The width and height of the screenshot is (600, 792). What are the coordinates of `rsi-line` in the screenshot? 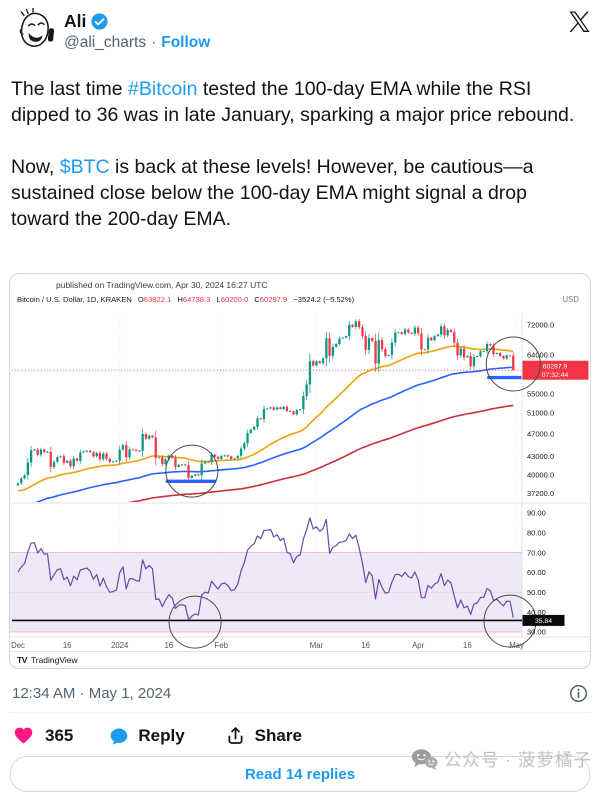 It's located at (265, 569).